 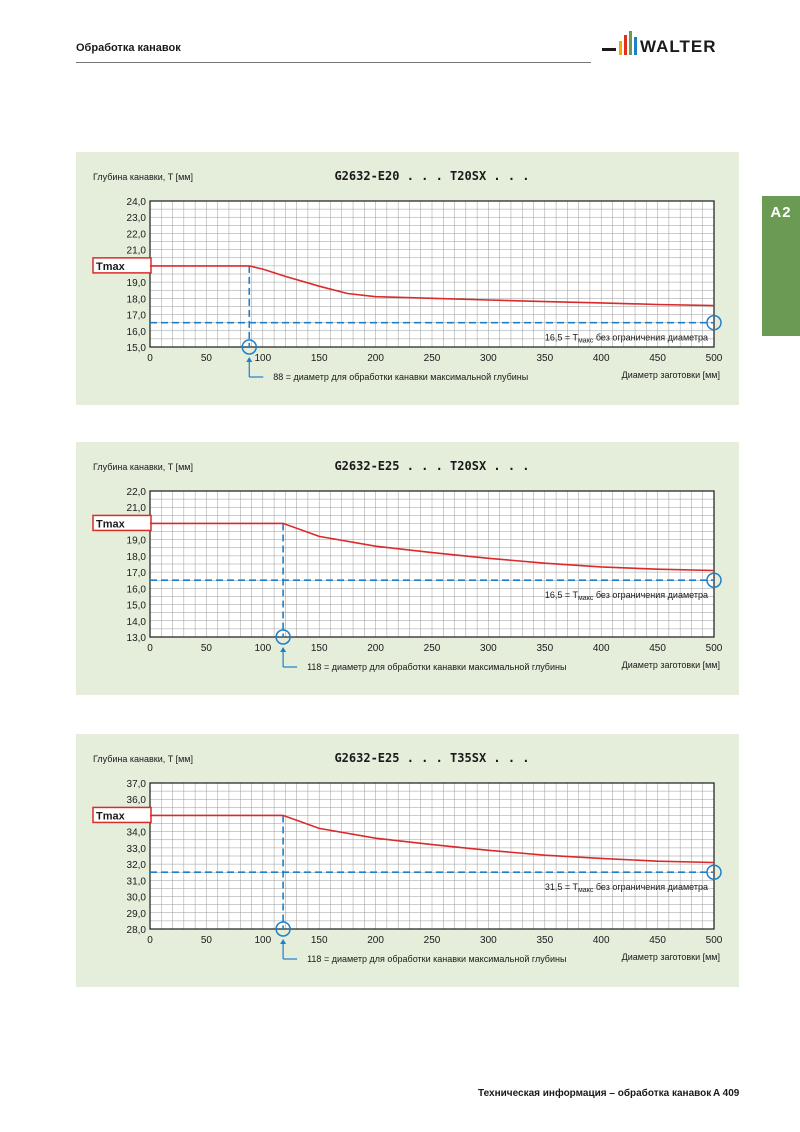 What do you see at coordinates (137, 849) in the screenshot?
I see `y-tick-label: 33,0` at bounding box center [137, 849].